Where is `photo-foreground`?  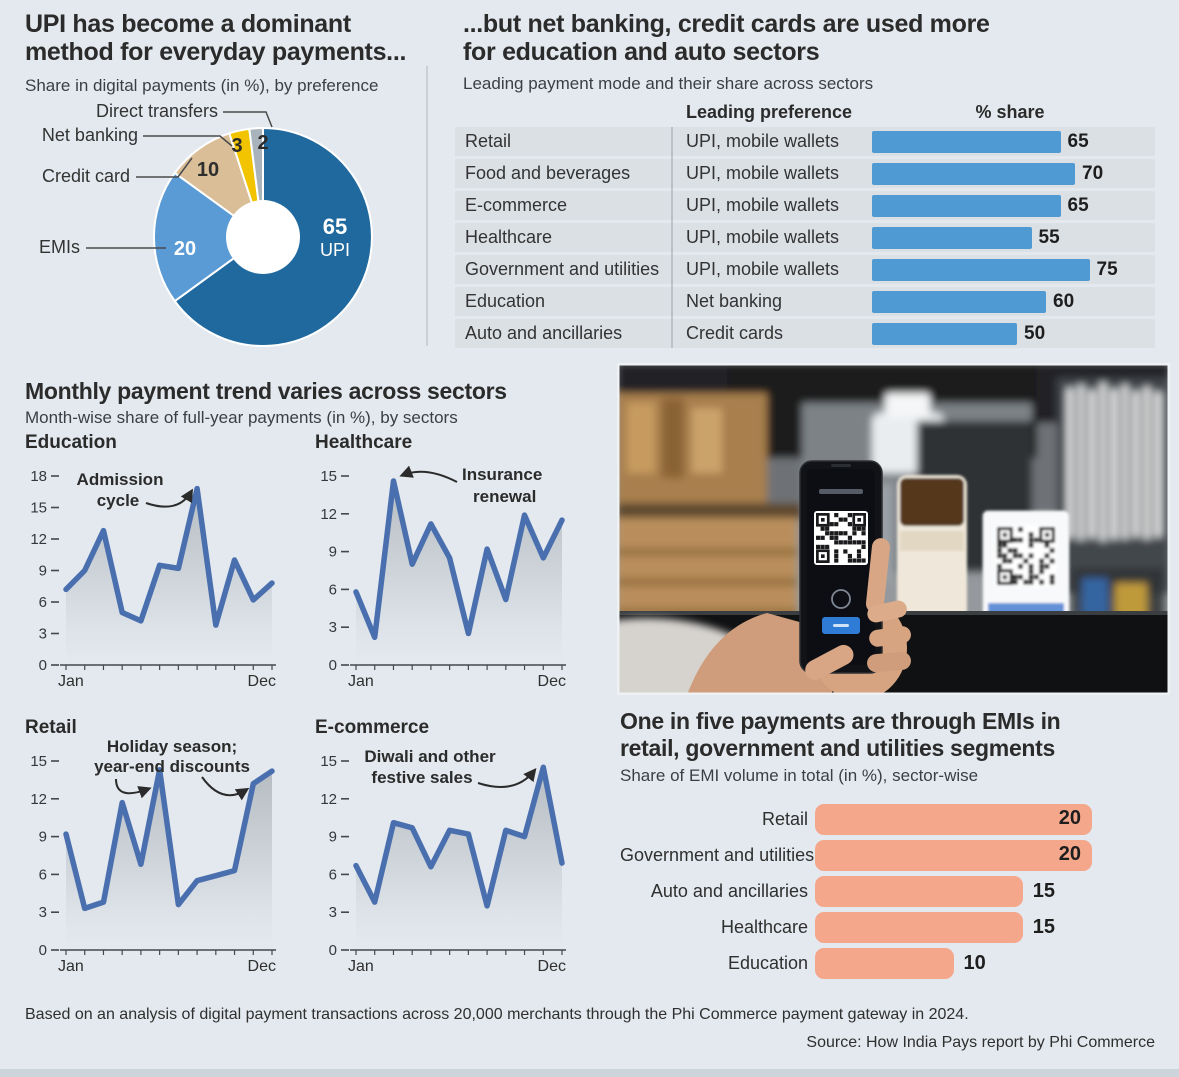 photo-foreground is located at coordinates (764, 577).